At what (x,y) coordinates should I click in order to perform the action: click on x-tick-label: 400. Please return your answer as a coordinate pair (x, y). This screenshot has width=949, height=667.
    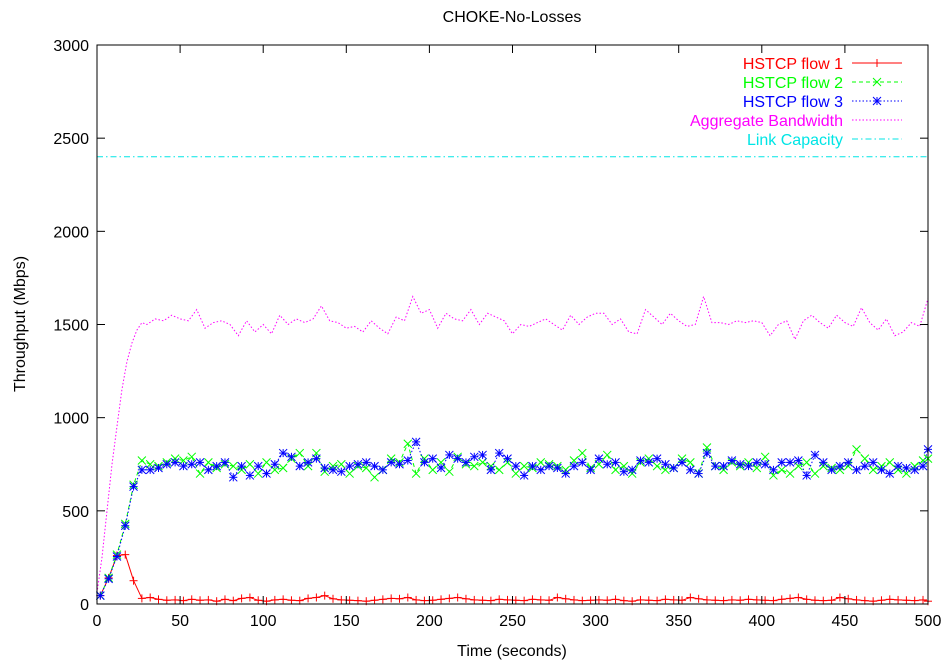
    Looking at the image, I should click on (761, 621).